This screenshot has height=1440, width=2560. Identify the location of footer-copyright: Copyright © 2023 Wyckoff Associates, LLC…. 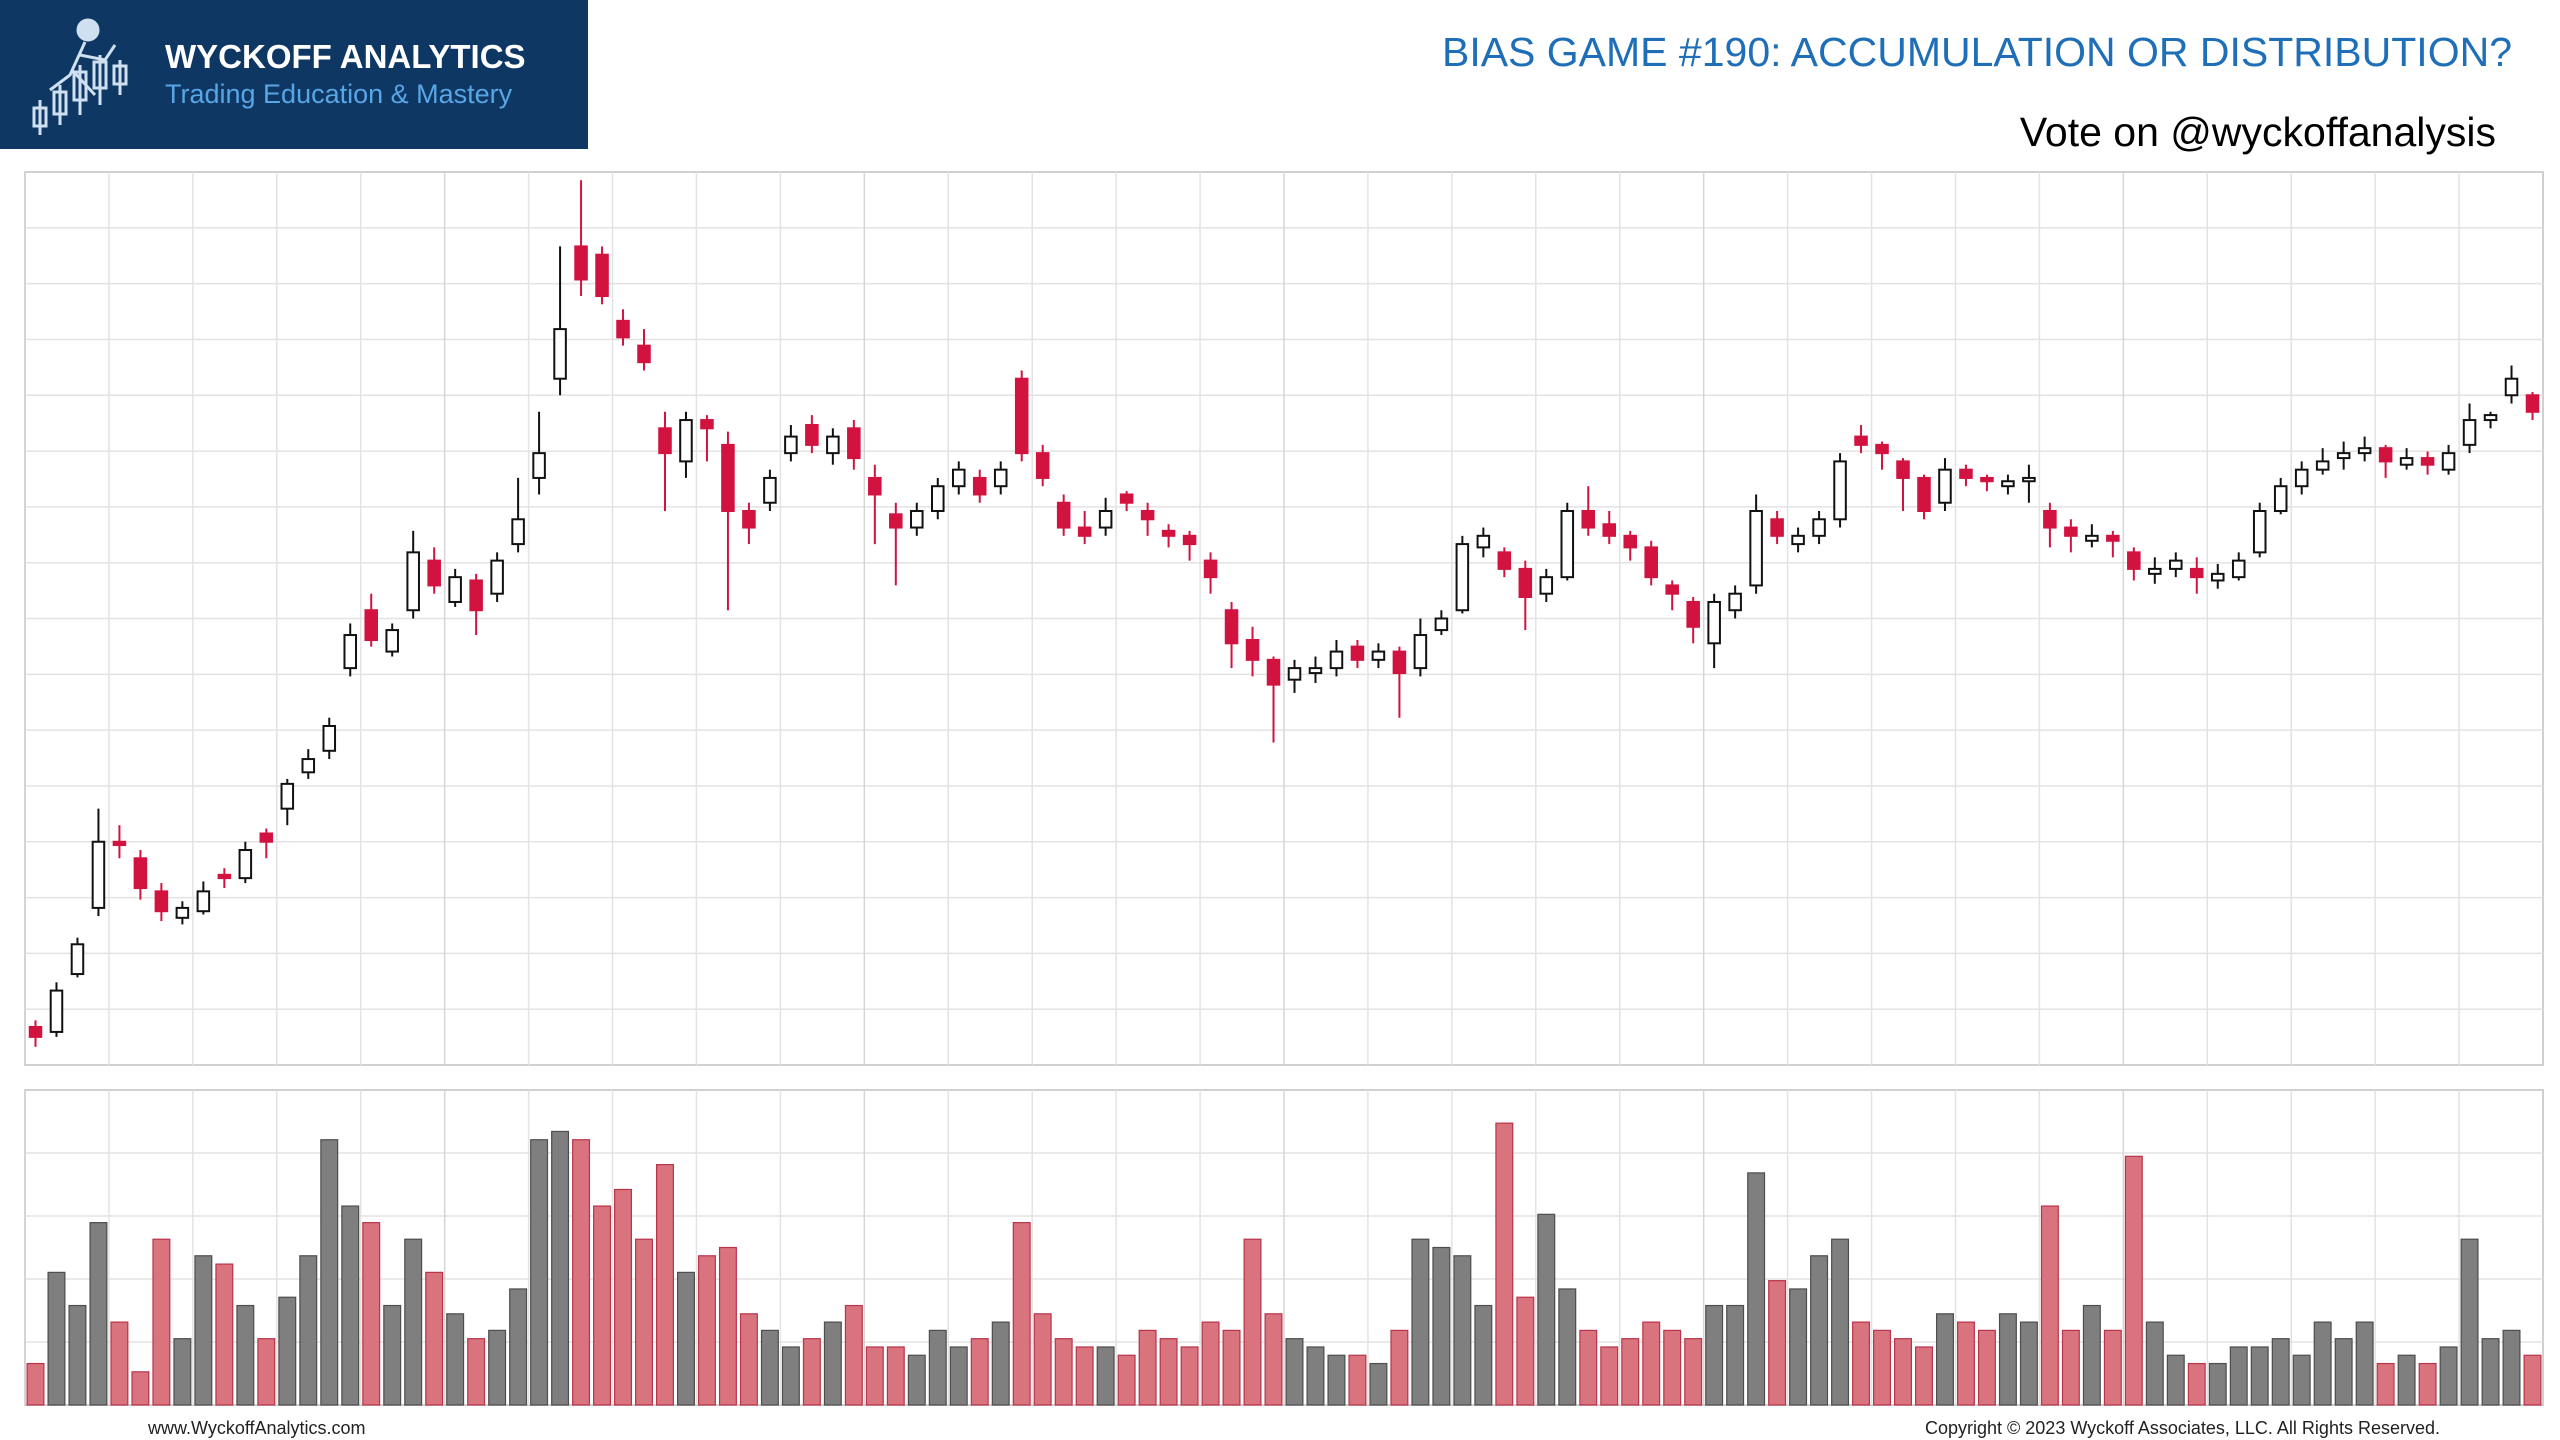
(2182, 1428).